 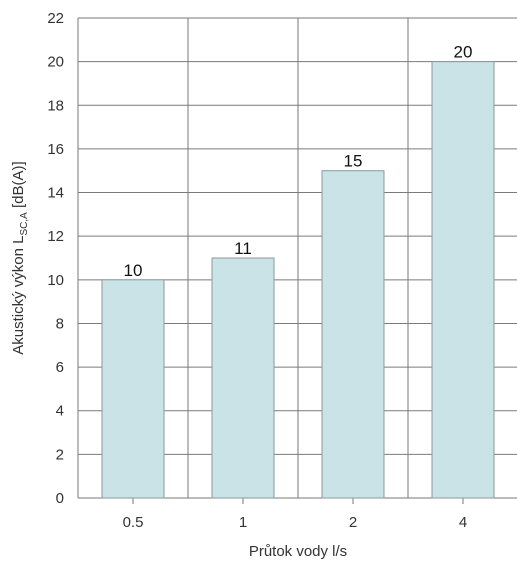 What do you see at coordinates (18, 186) in the screenshot?
I see `y-axis-label-unit: [dB(A)]` at bounding box center [18, 186].